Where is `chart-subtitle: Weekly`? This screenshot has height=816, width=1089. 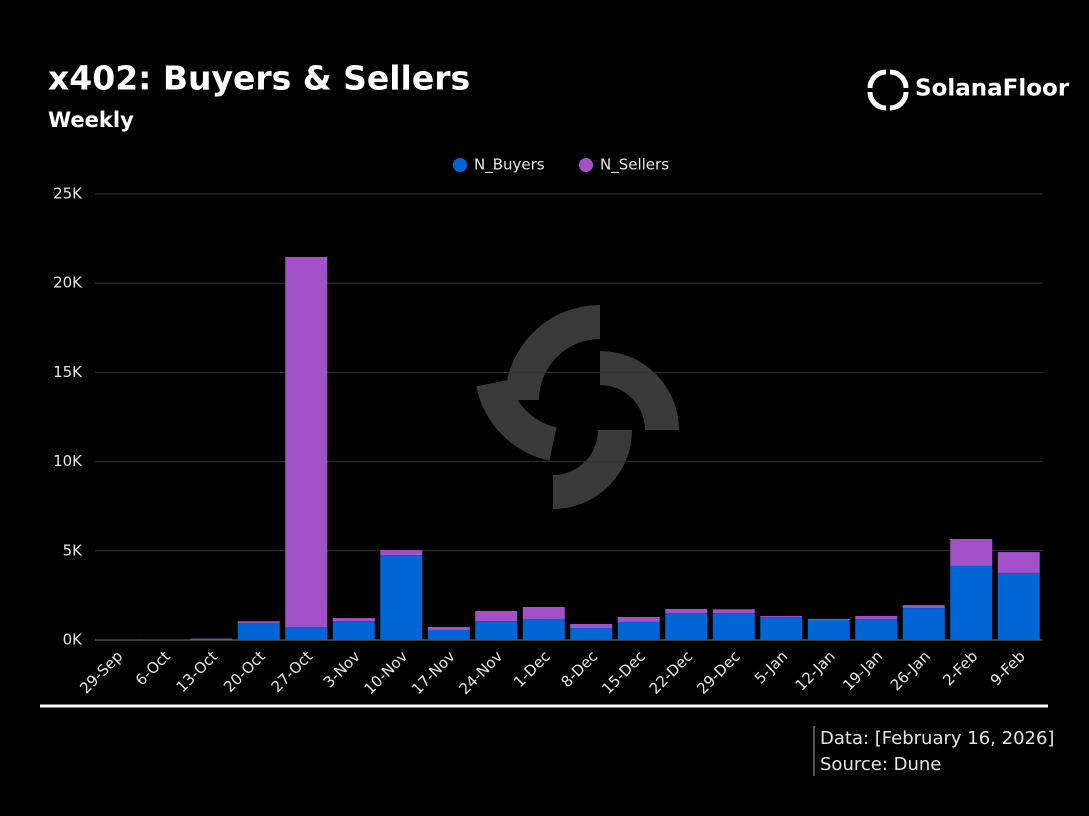 chart-subtitle: Weekly is located at coordinates (91, 120).